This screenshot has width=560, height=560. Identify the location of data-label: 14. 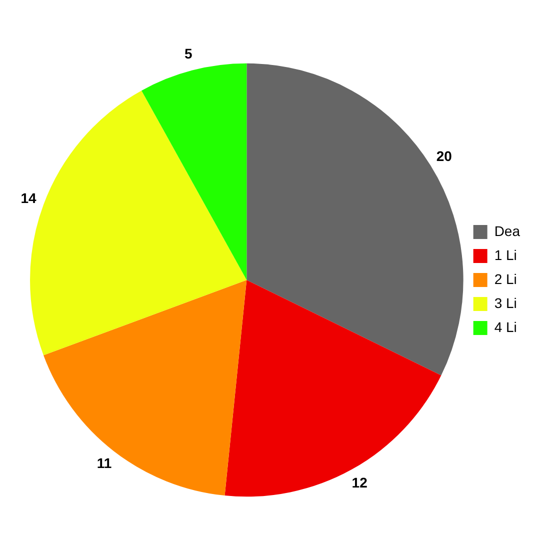
(28, 198).